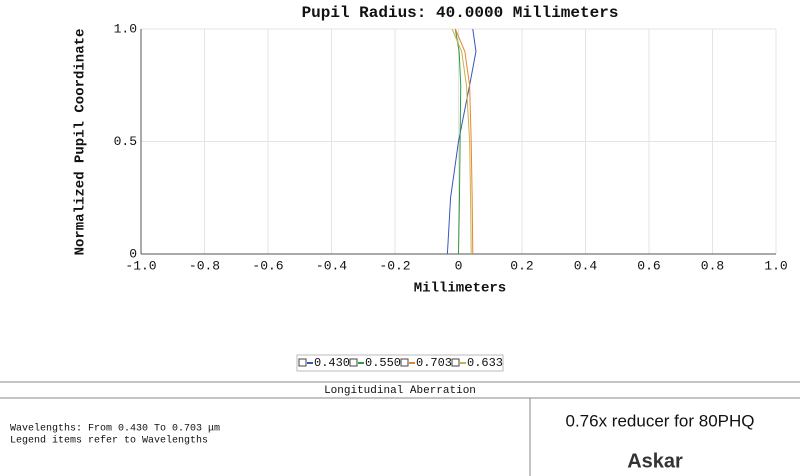  I want to click on panel-title: Longitudinal Aberration, so click(400, 391).